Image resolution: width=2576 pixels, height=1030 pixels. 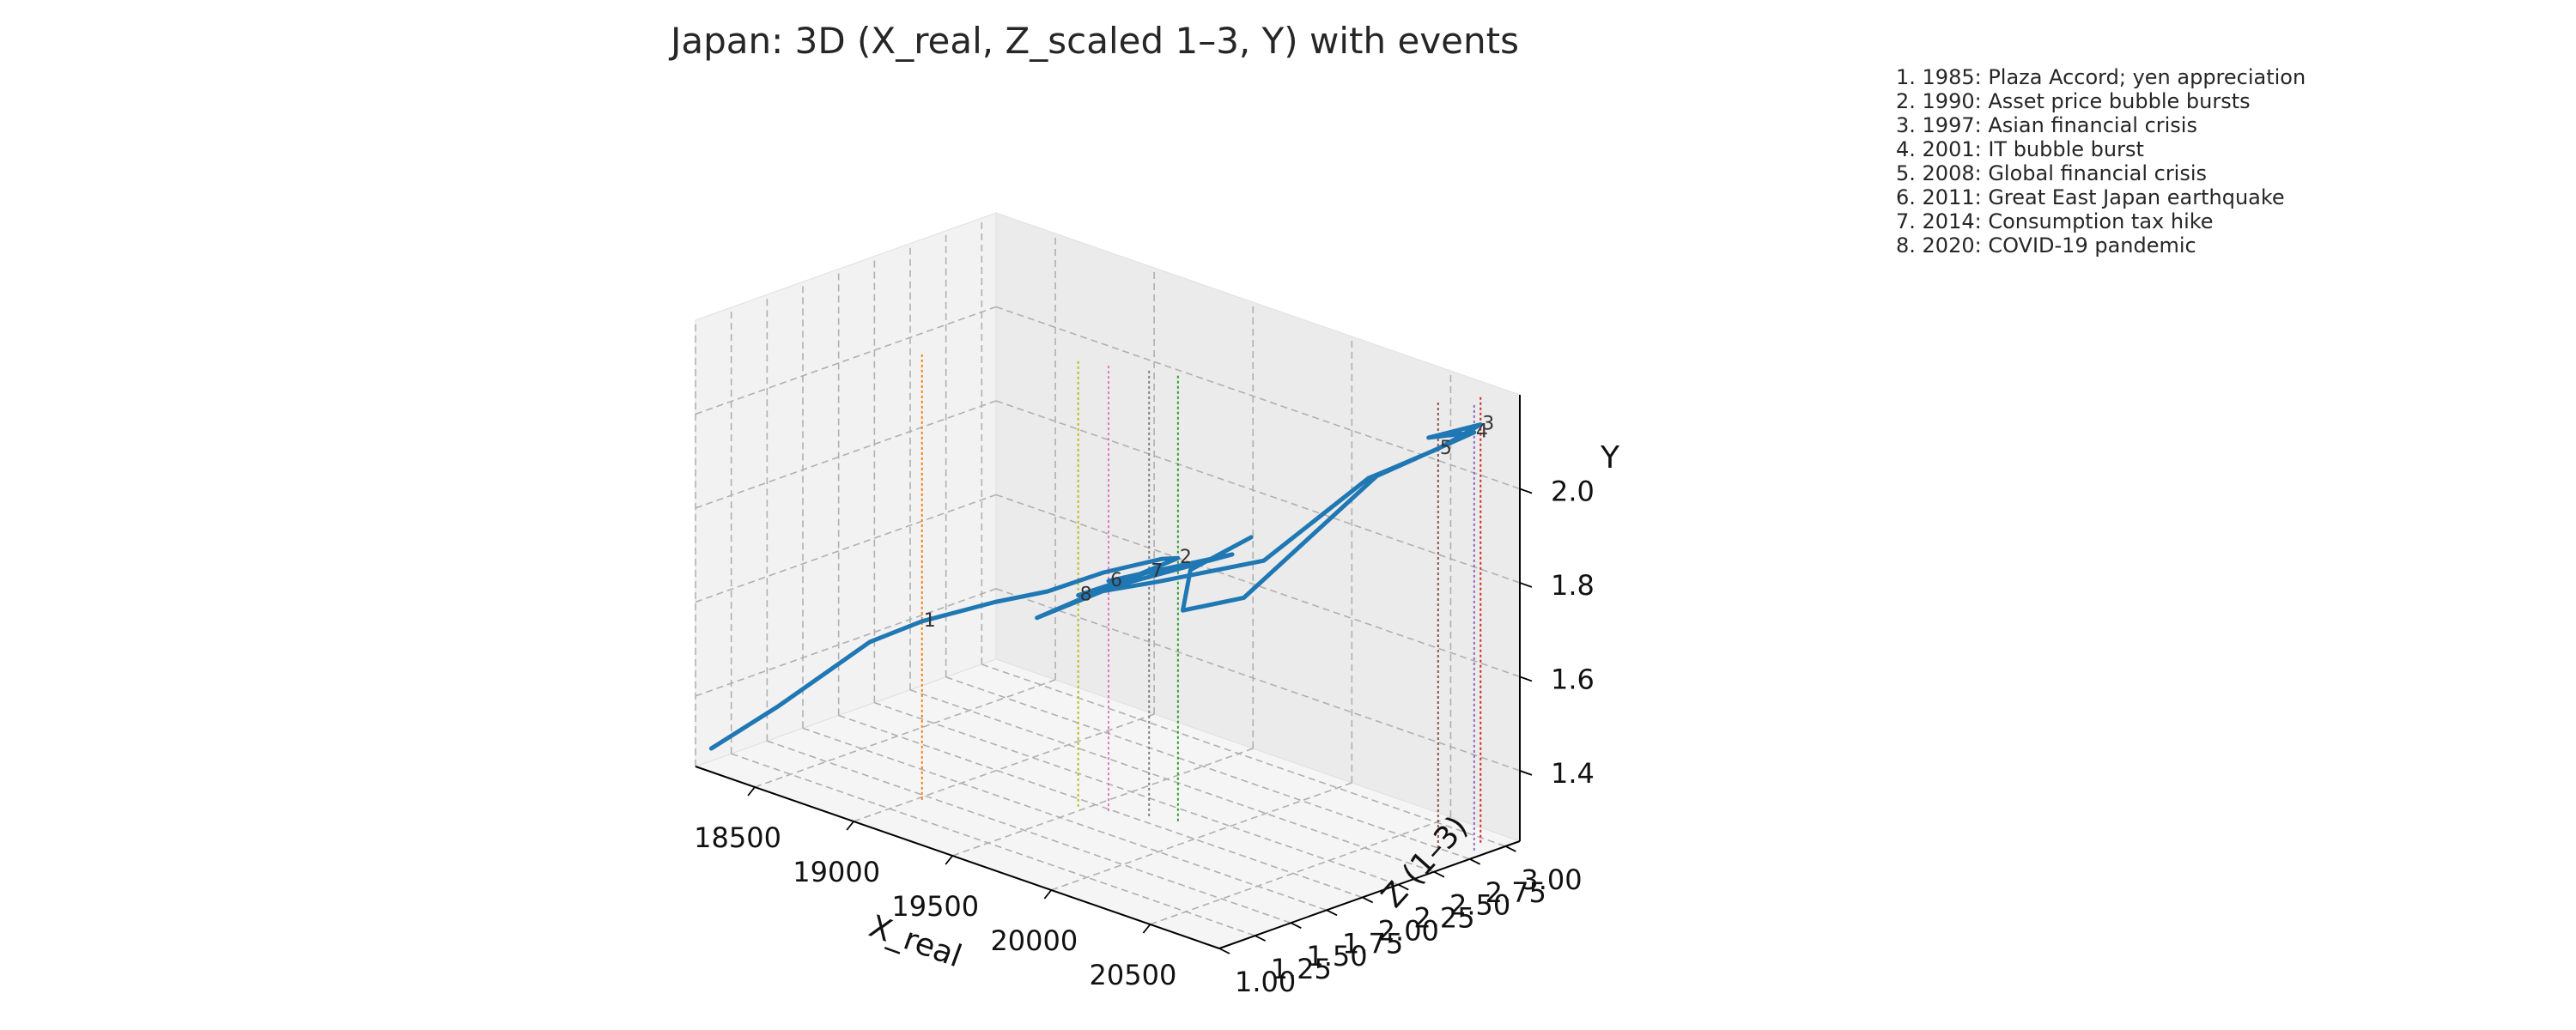 I want to click on y-tick-label: 2.00, so click(x=1408, y=930).